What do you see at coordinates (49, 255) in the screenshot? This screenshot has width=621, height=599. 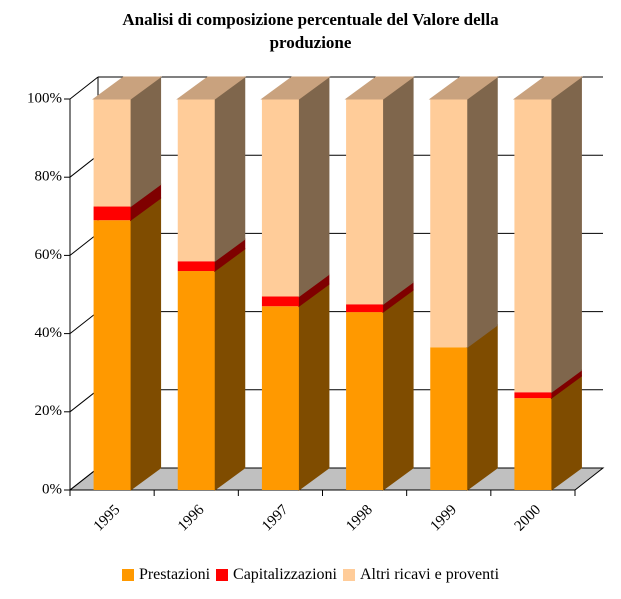 I see `y-tick-label: 60%` at bounding box center [49, 255].